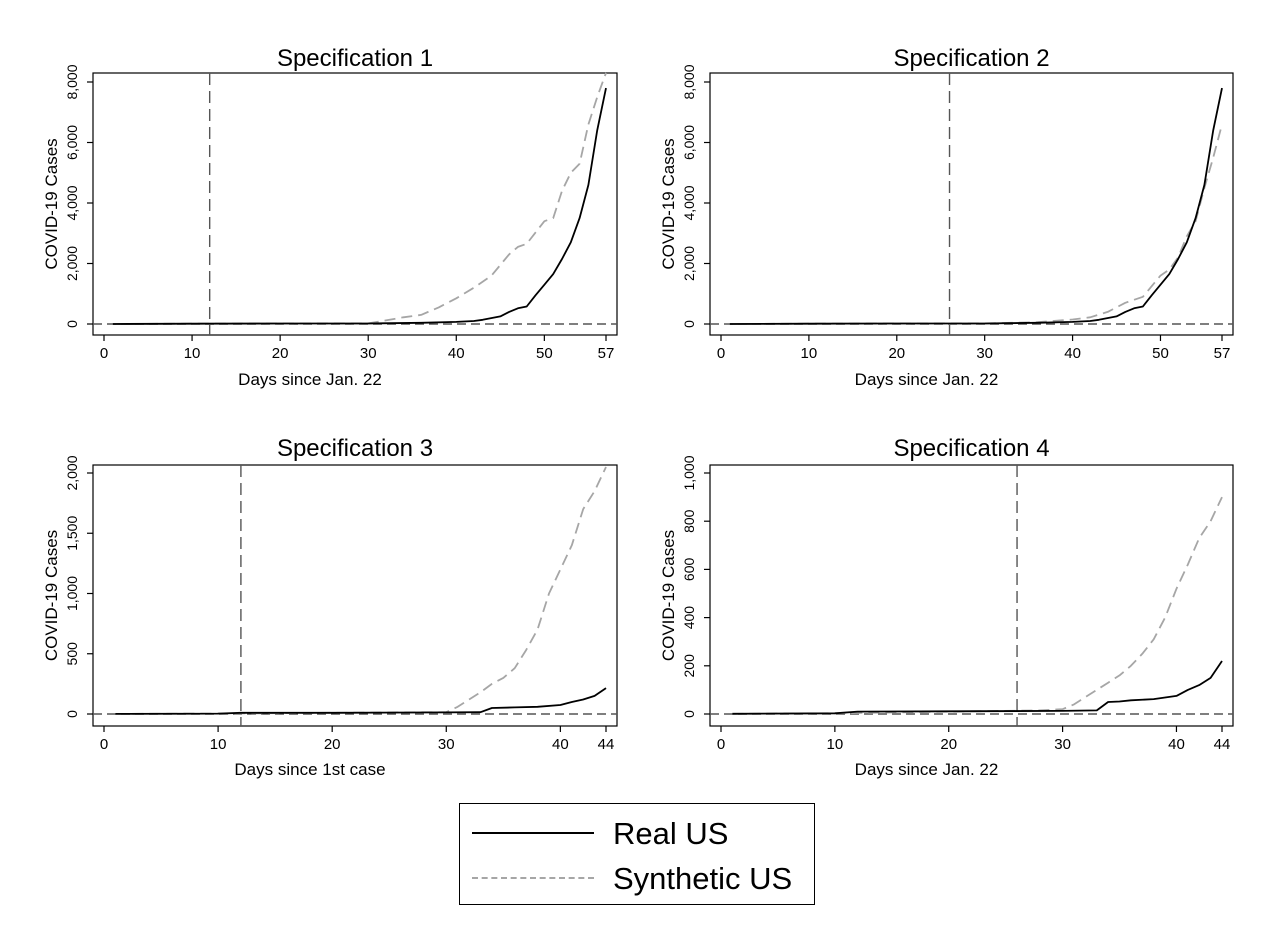 The width and height of the screenshot is (1276, 928). What do you see at coordinates (927, 379) in the screenshot?
I see `spec2-x-axis-label: Days since Jan. 22` at bounding box center [927, 379].